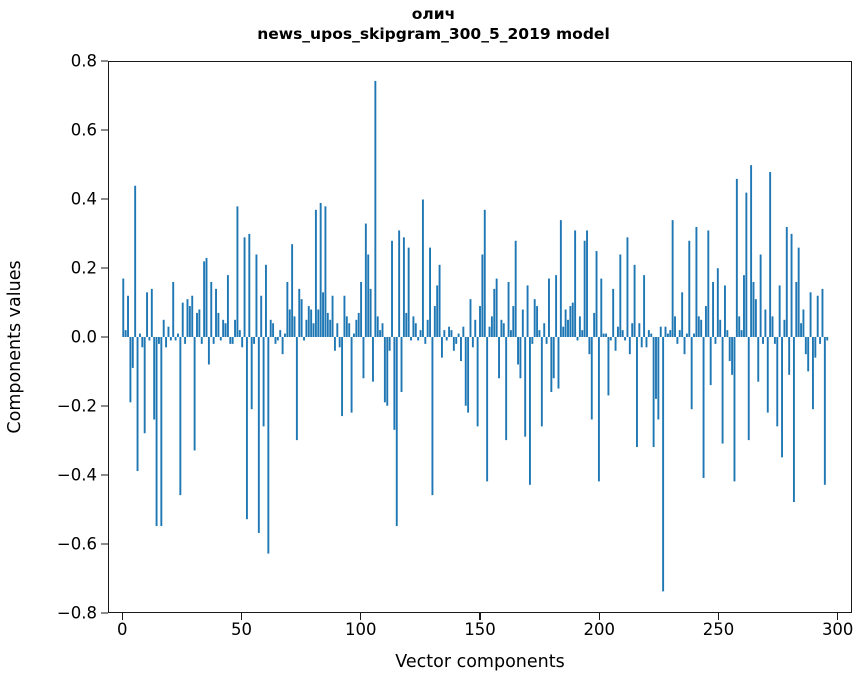  I want to click on x-axis-label: Vector components, so click(480, 662).